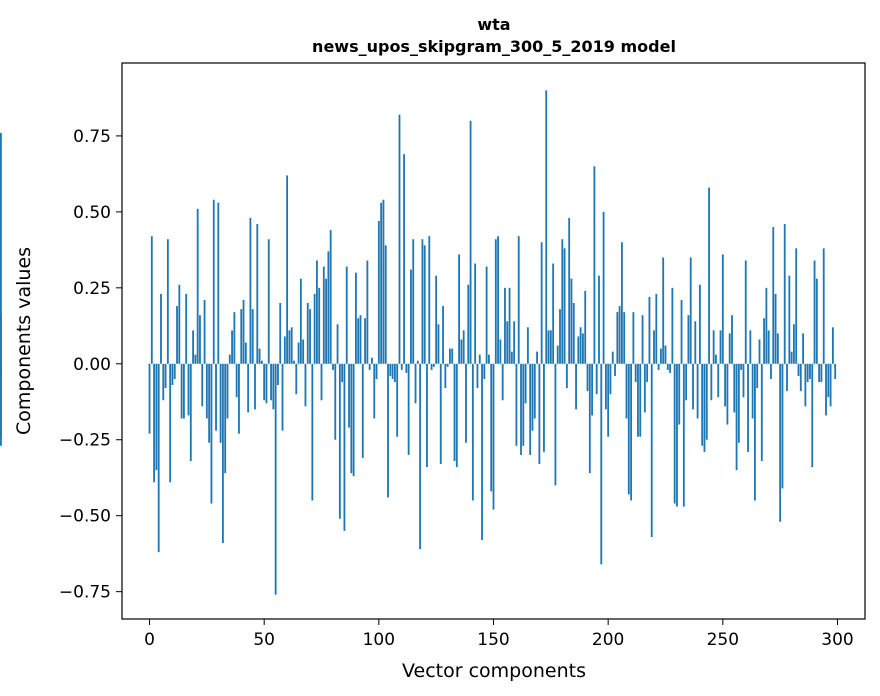 The width and height of the screenshot is (880, 696). Describe the element at coordinates (493, 24) in the screenshot. I see `chart-title: wta` at that location.